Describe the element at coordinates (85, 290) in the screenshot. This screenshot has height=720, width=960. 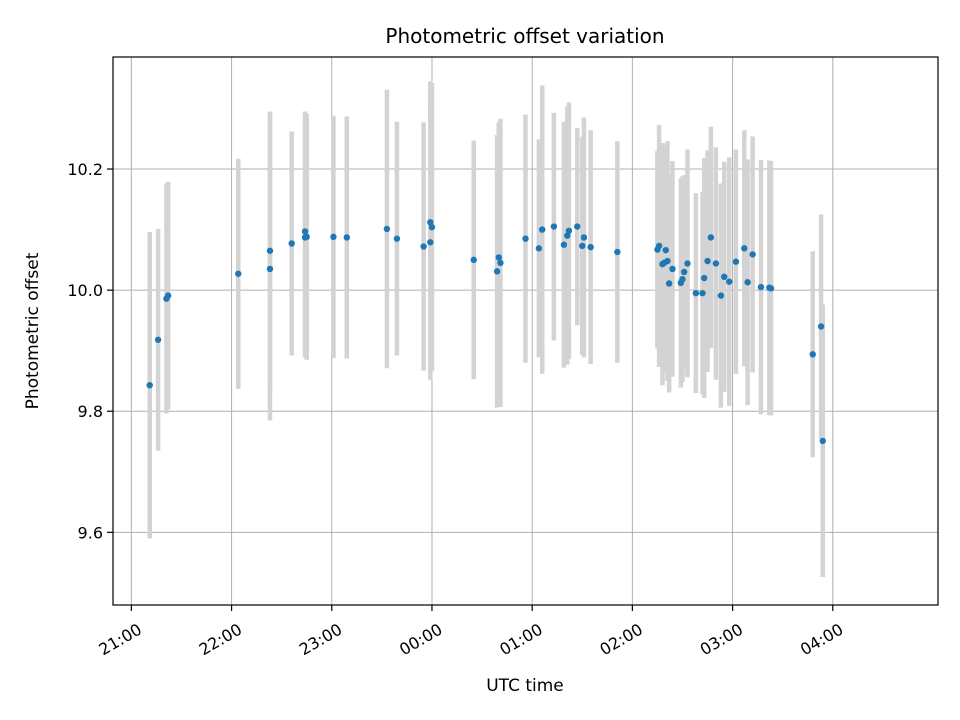
I see `y-tick-label: 10.0` at that location.